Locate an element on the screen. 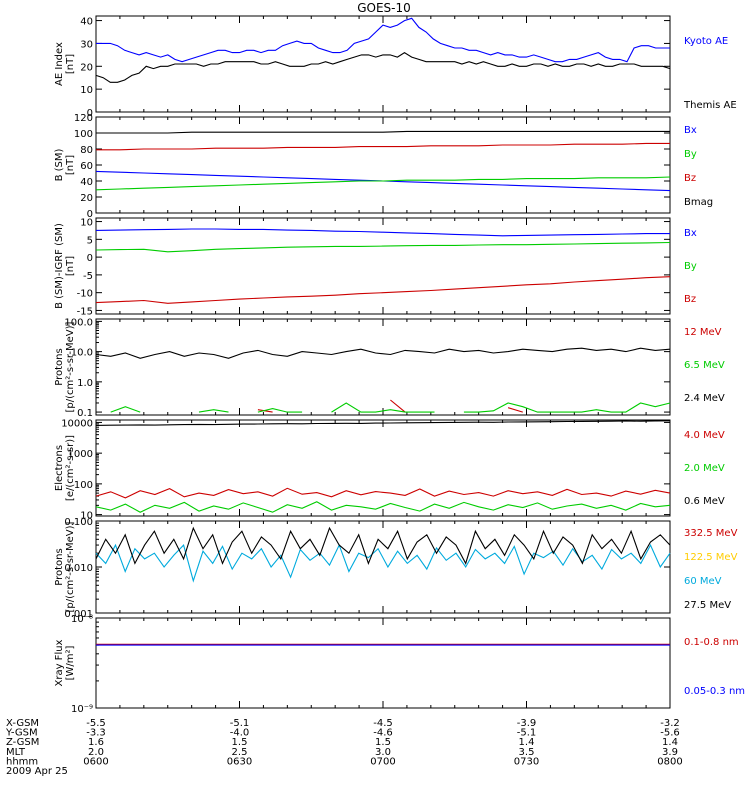  y-tick-label: 30 is located at coordinates (86, 44).